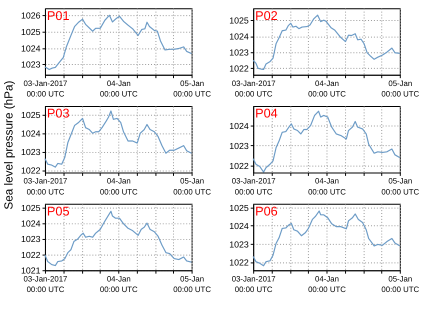  I want to click on chart-title: P05, so click(58, 211).